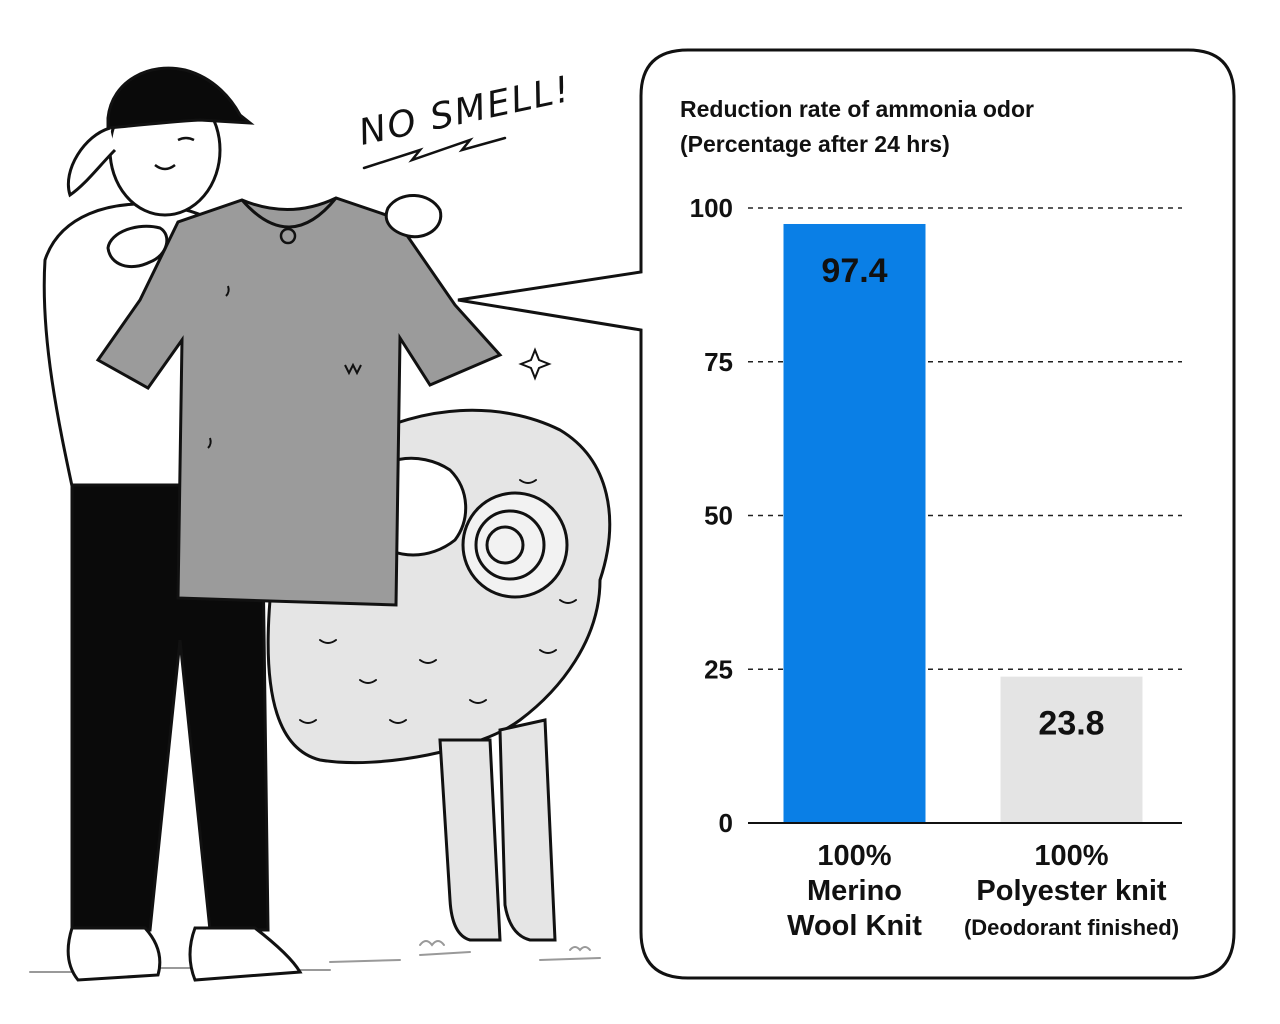 The height and width of the screenshot is (1024, 1280). Describe the element at coordinates (114, 954) in the screenshot. I see `person-shoe-left` at that location.